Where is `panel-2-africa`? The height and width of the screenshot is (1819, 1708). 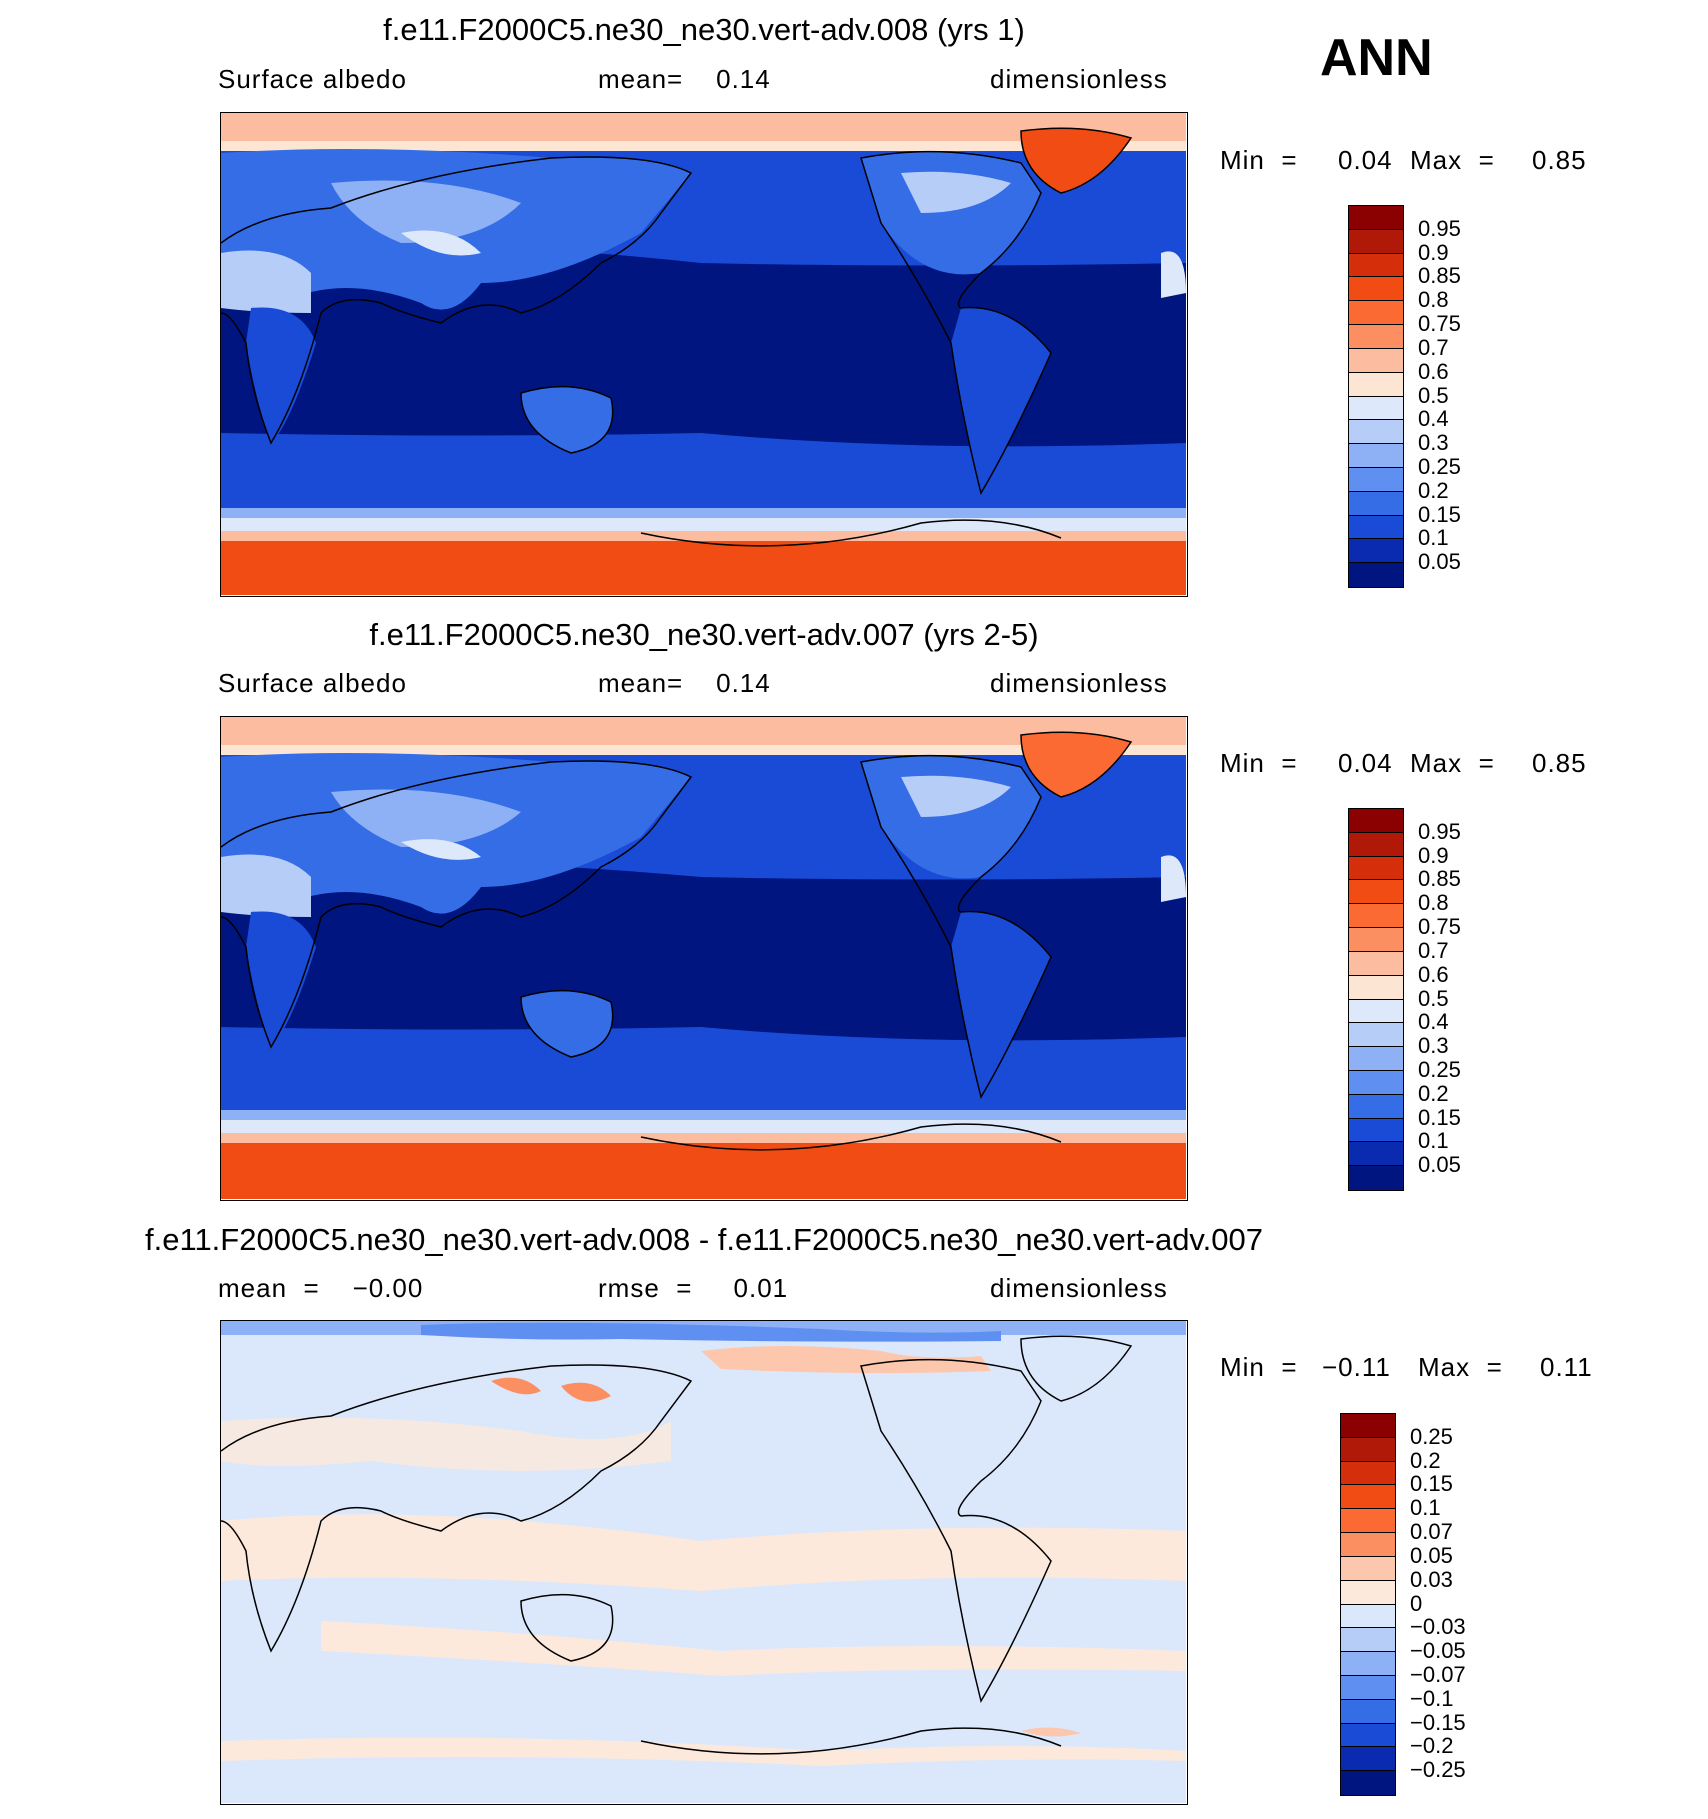 panel-2-africa is located at coordinates (281, 979).